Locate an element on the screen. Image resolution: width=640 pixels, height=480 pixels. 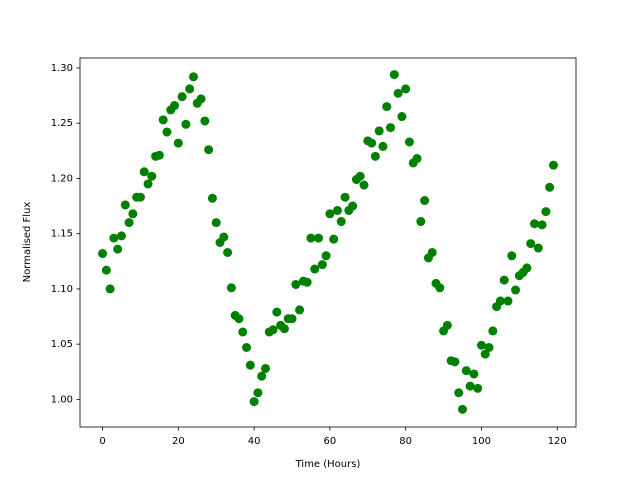
y-tick-label: 1.10 is located at coordinates (62, 289).